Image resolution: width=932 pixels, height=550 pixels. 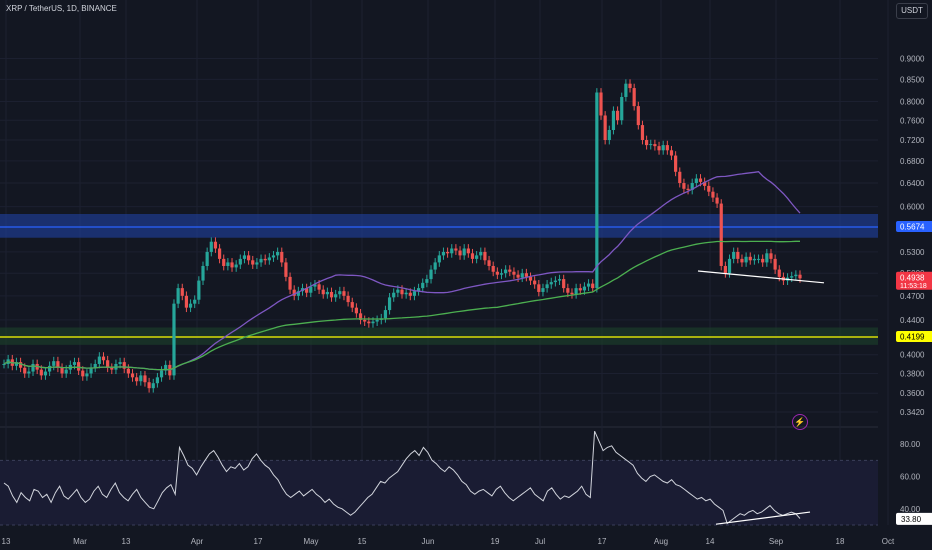 I want to click on y-tick-label: 0.7600, so click(x=912, y=120).